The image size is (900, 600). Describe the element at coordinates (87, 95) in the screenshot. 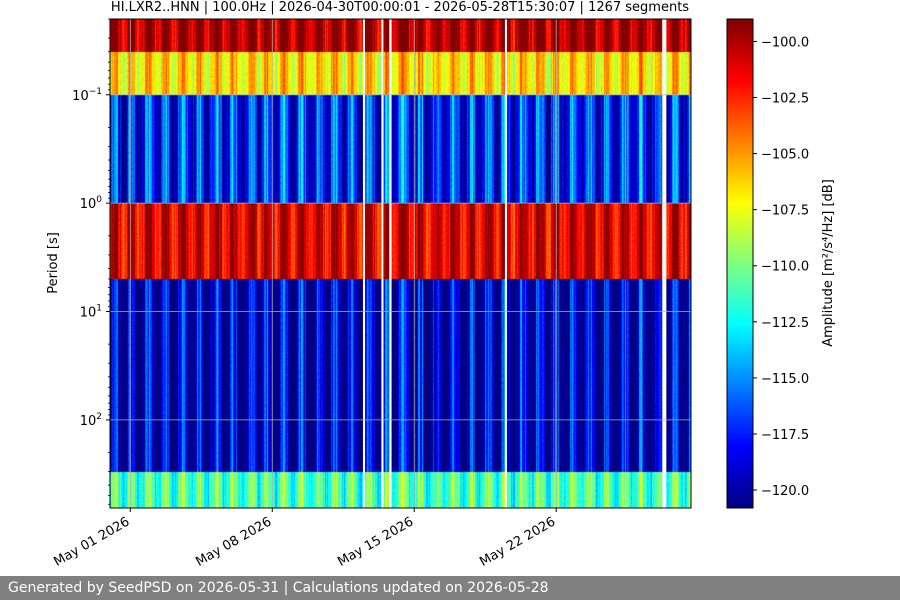

I see `y-tick-label: 10⁻¹` at that location.